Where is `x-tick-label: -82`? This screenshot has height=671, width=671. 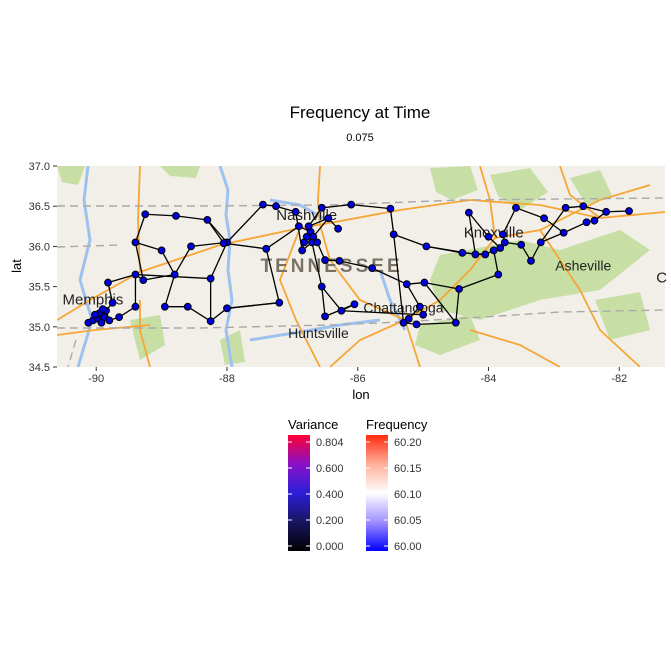
x-tick-label: -82 is located at coordinates (619, 379).